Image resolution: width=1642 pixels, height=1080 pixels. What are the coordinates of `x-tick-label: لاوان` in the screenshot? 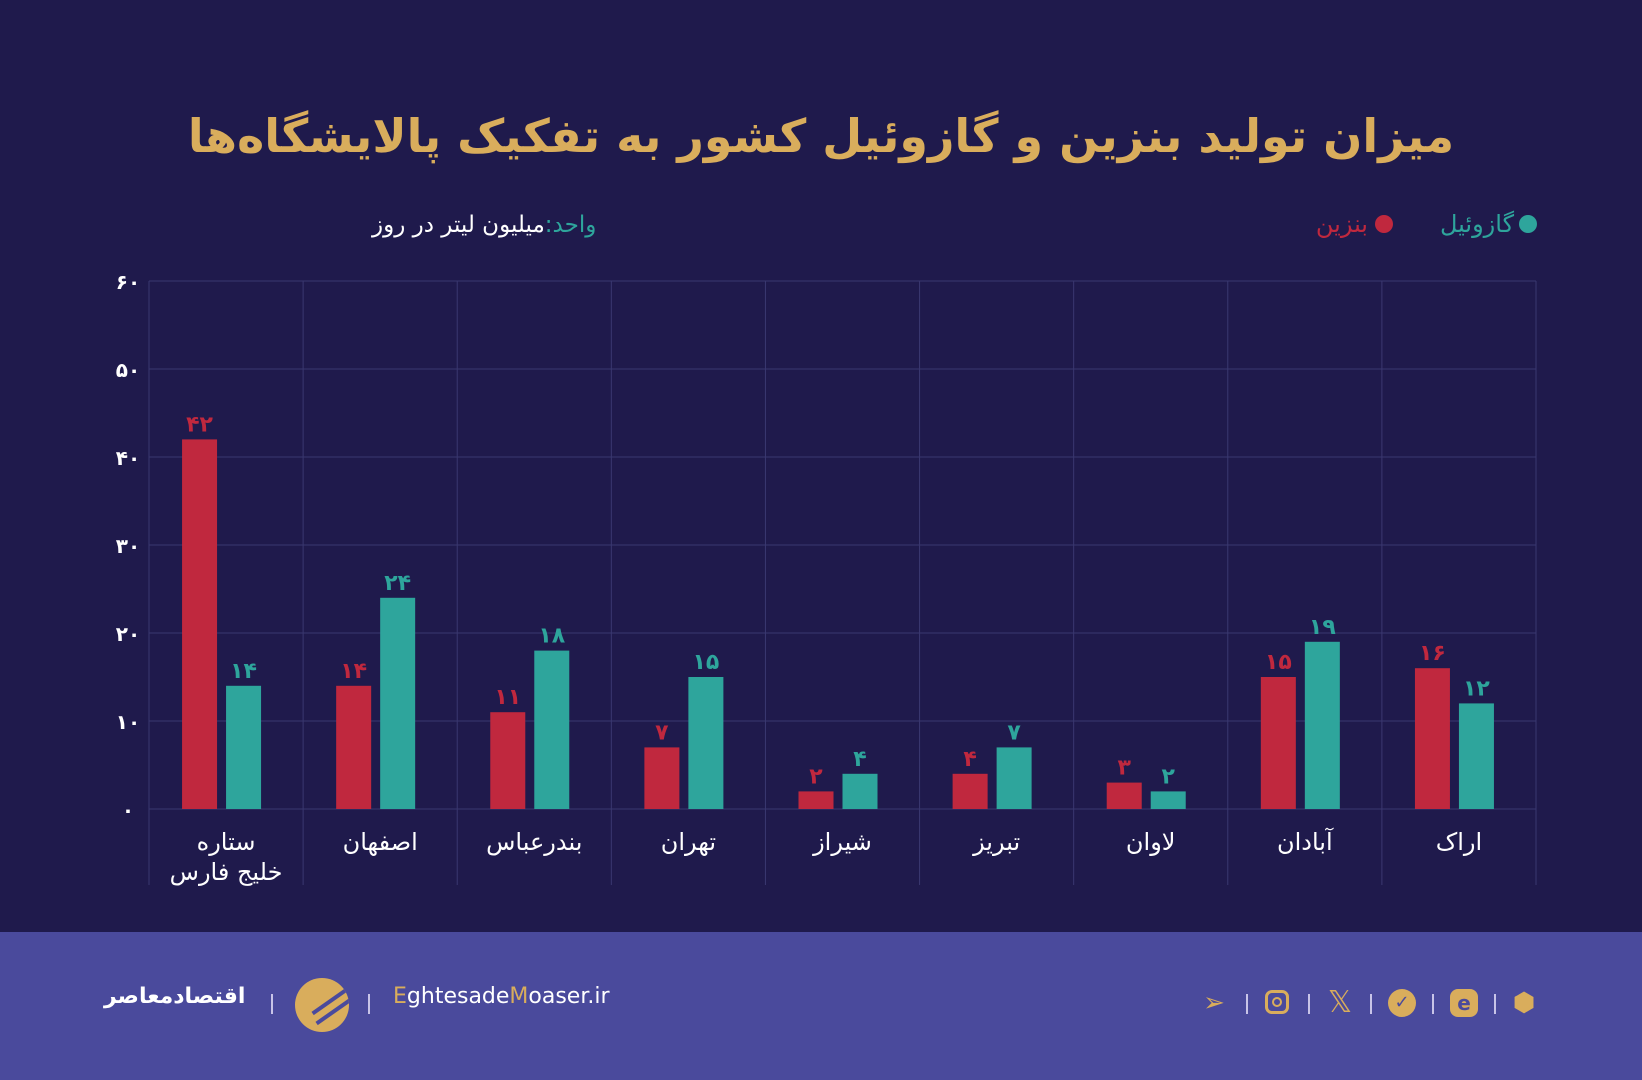 It's located at (1151, 842).